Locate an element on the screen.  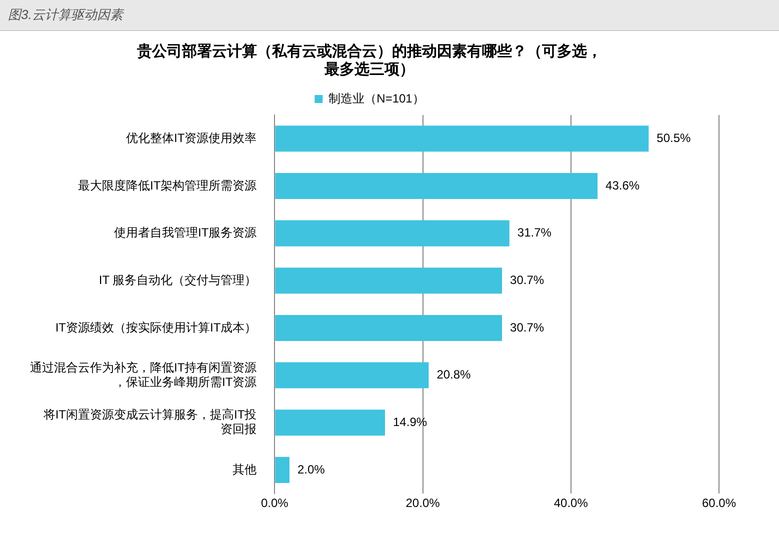
y-tick-label: 优化整体IT资源使用效率 is located at coordinates (191, 137).